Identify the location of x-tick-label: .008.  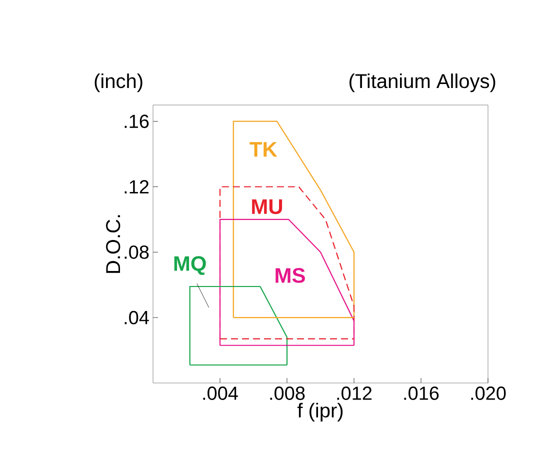
(287, 393).